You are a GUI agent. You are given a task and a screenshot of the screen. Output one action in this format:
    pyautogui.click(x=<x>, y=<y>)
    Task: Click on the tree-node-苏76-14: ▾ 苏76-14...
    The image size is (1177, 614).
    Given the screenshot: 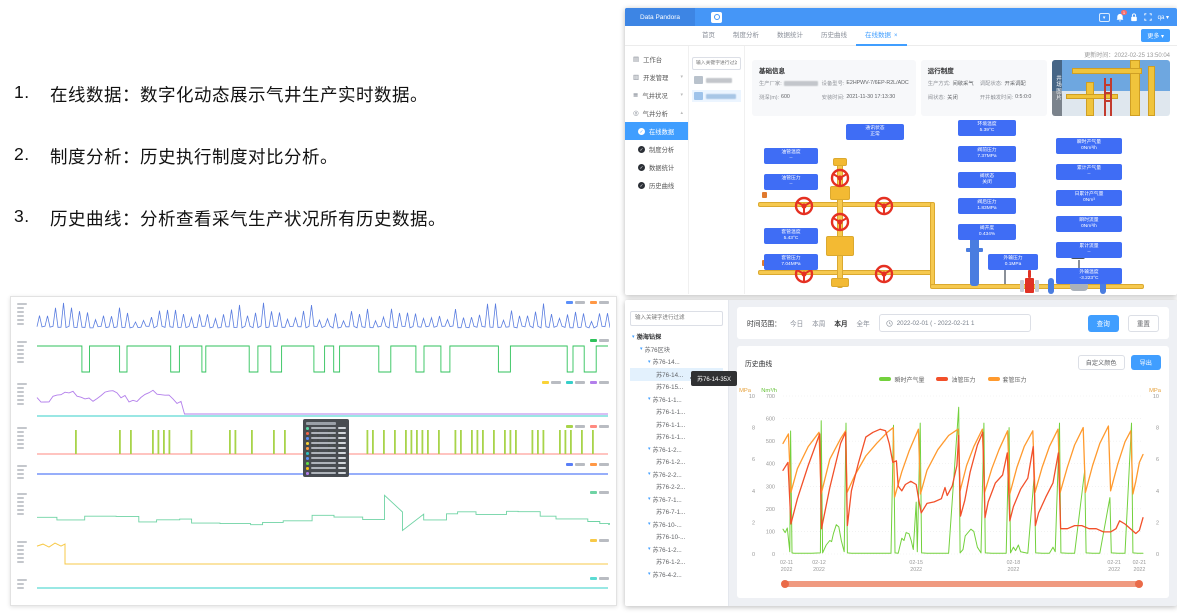 What is the action you would take?
    pyautogui.click(x=664, y=362)
    